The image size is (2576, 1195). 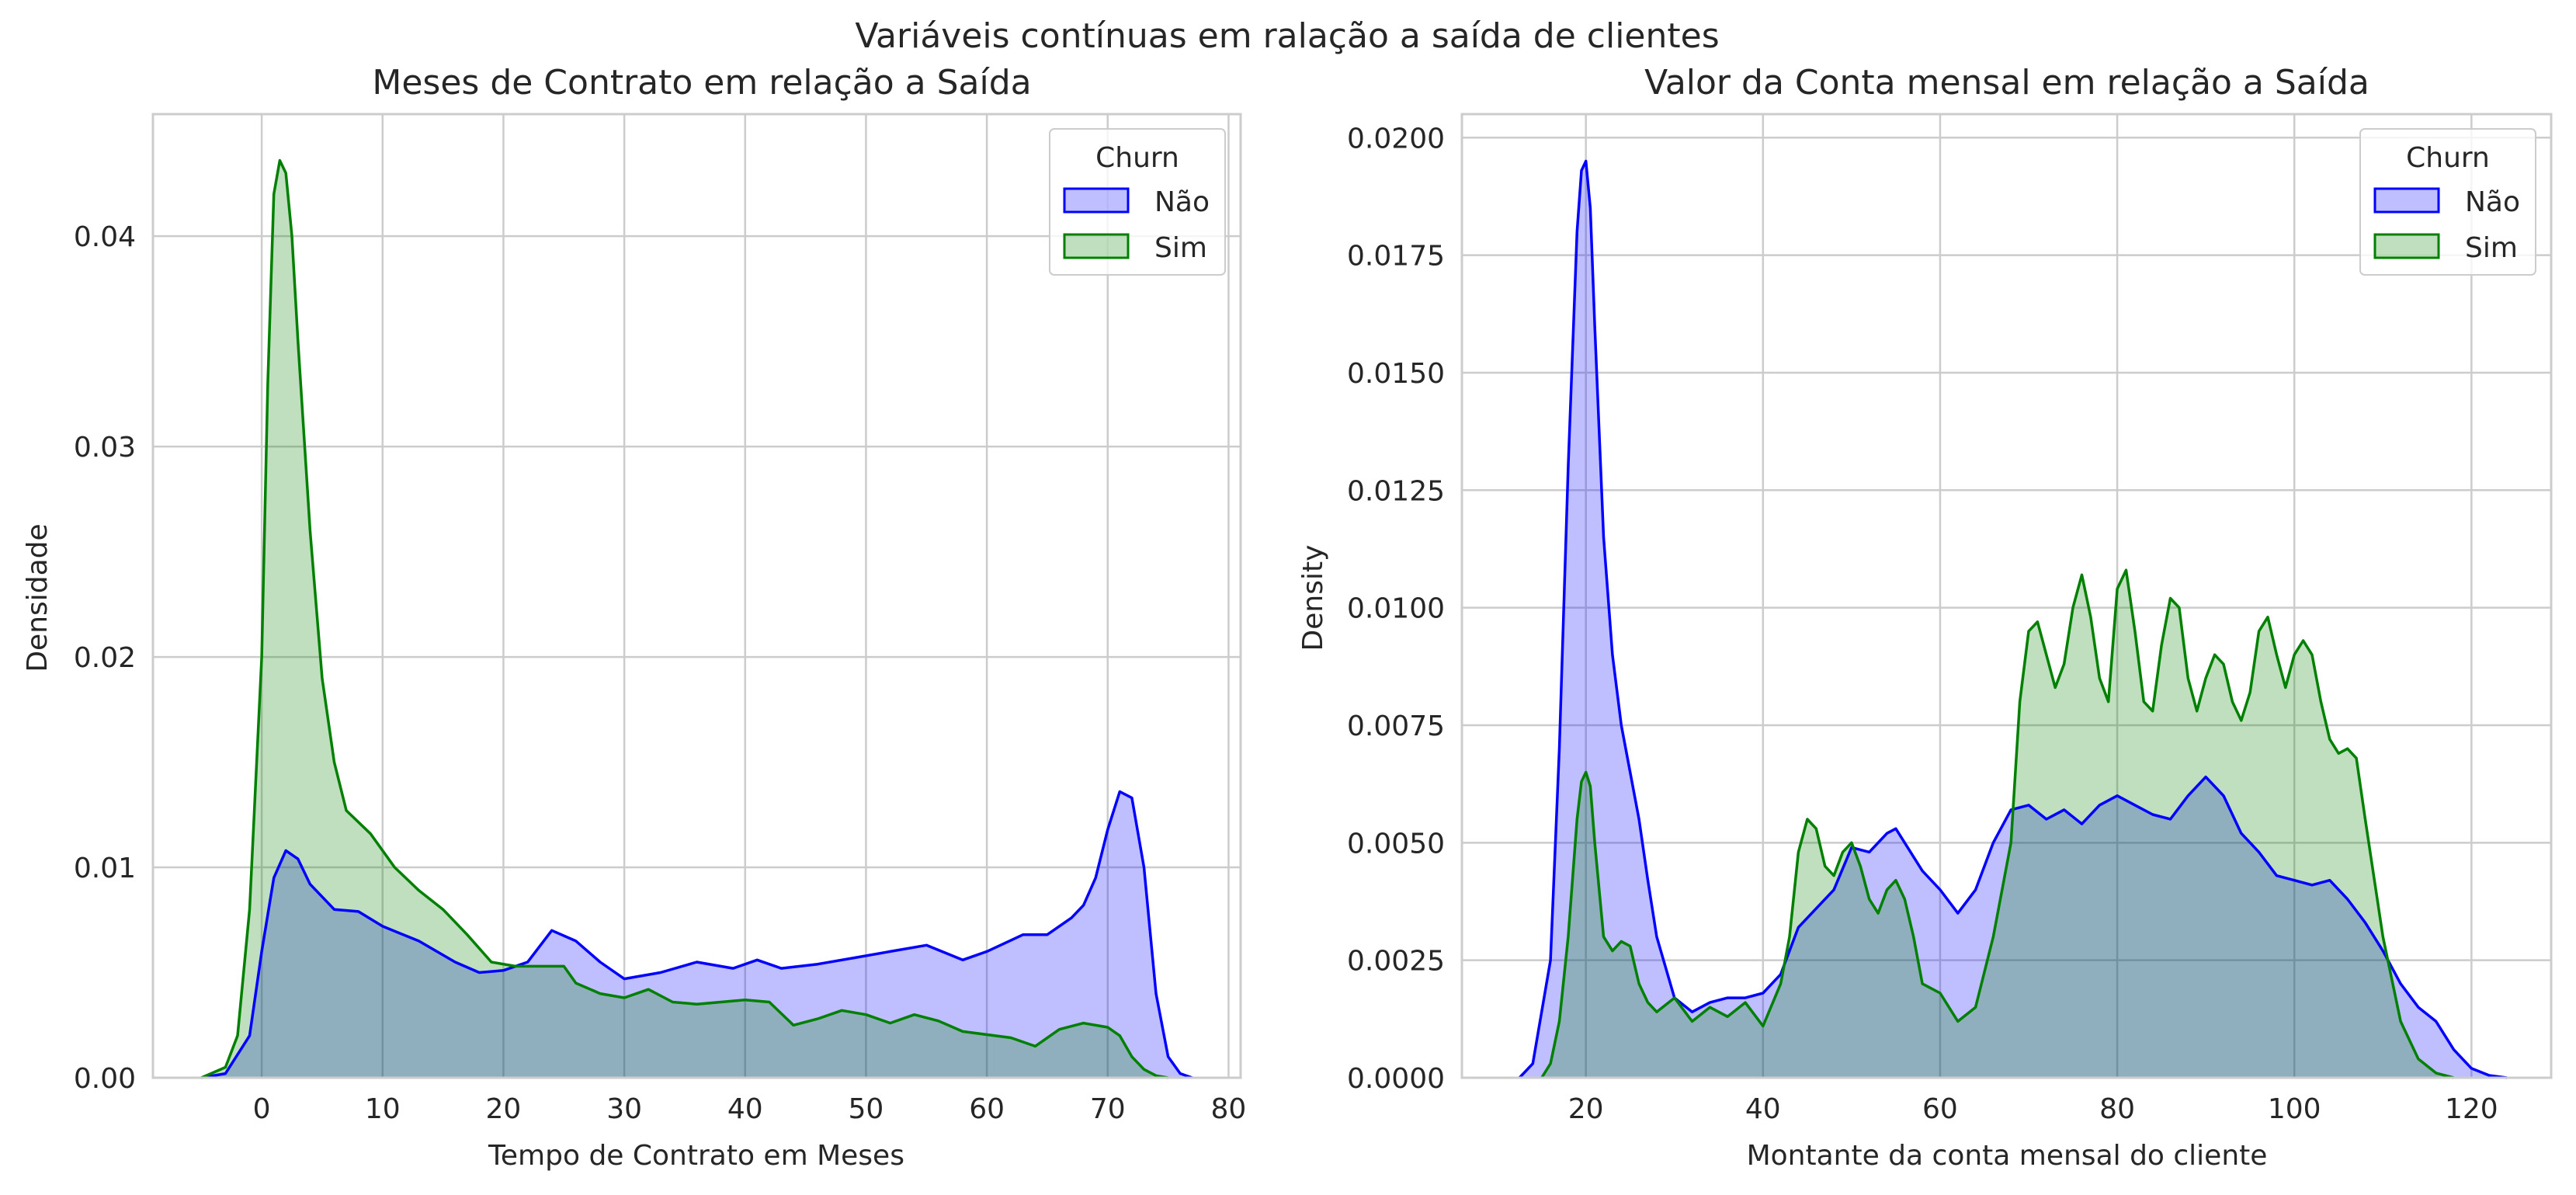 I want to click on right-y-tick-label: 0.0125, so click(x=1396, y=491).